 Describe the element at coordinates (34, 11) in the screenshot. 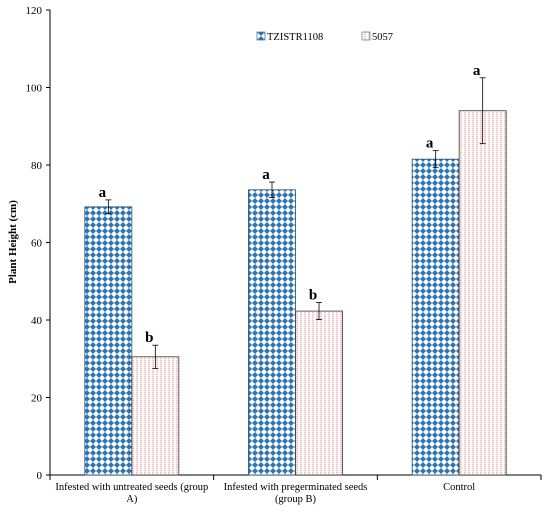

I see `y-tick-label: 120` at that location.